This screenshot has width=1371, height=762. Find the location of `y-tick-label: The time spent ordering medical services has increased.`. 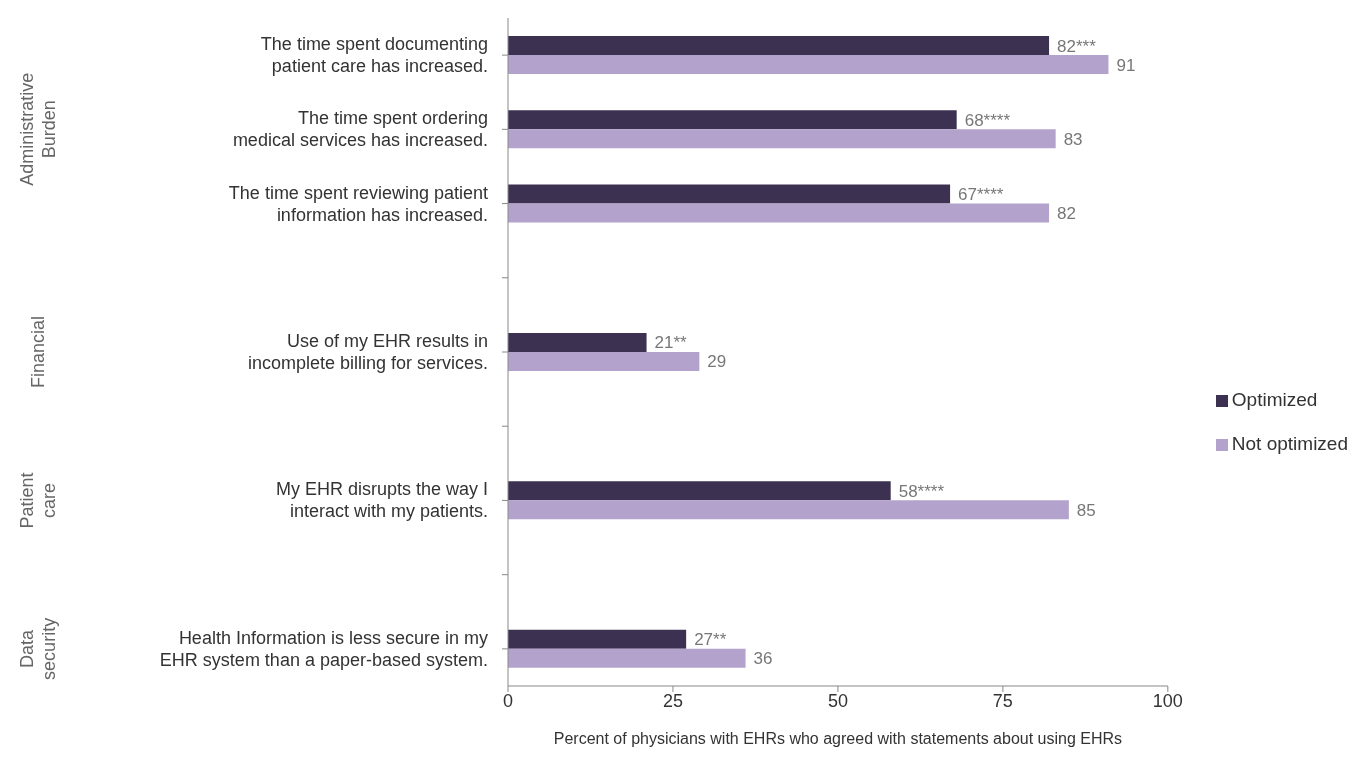

y-tick-label: The time spent ordering medical services has increased. is located at coordinates (360, 129).